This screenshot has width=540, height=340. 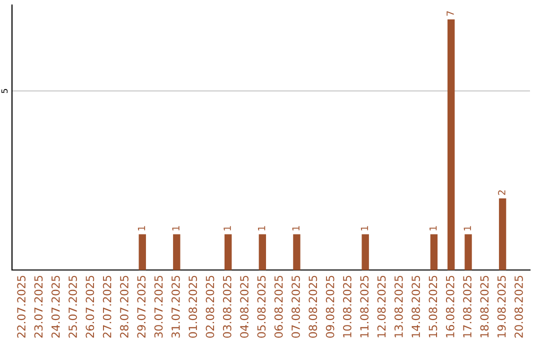 I want to click on x-tick-label: 19.08.2025, so click(x=501, y=307).